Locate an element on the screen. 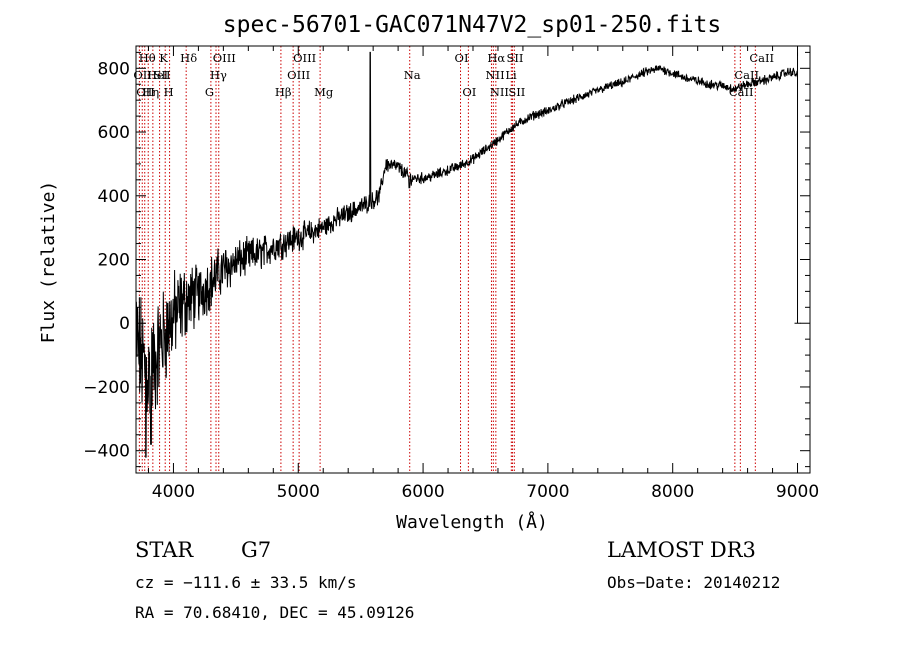 This screenshot has width=900, height=649. line-label-22: Li is located at coordinates (511, 75).